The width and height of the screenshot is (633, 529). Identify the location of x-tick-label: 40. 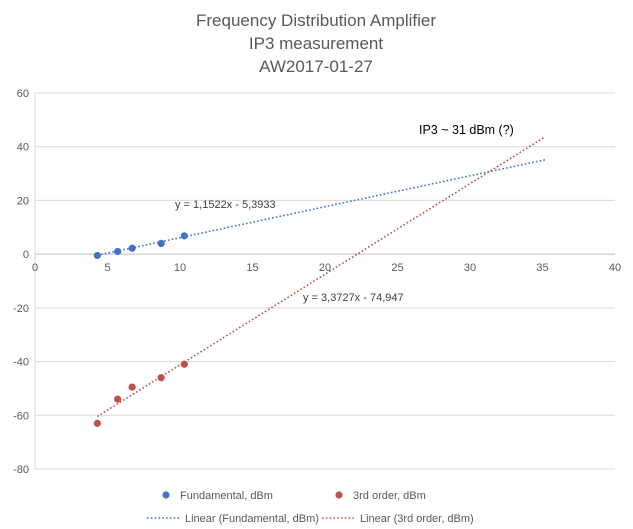
(615, 268).